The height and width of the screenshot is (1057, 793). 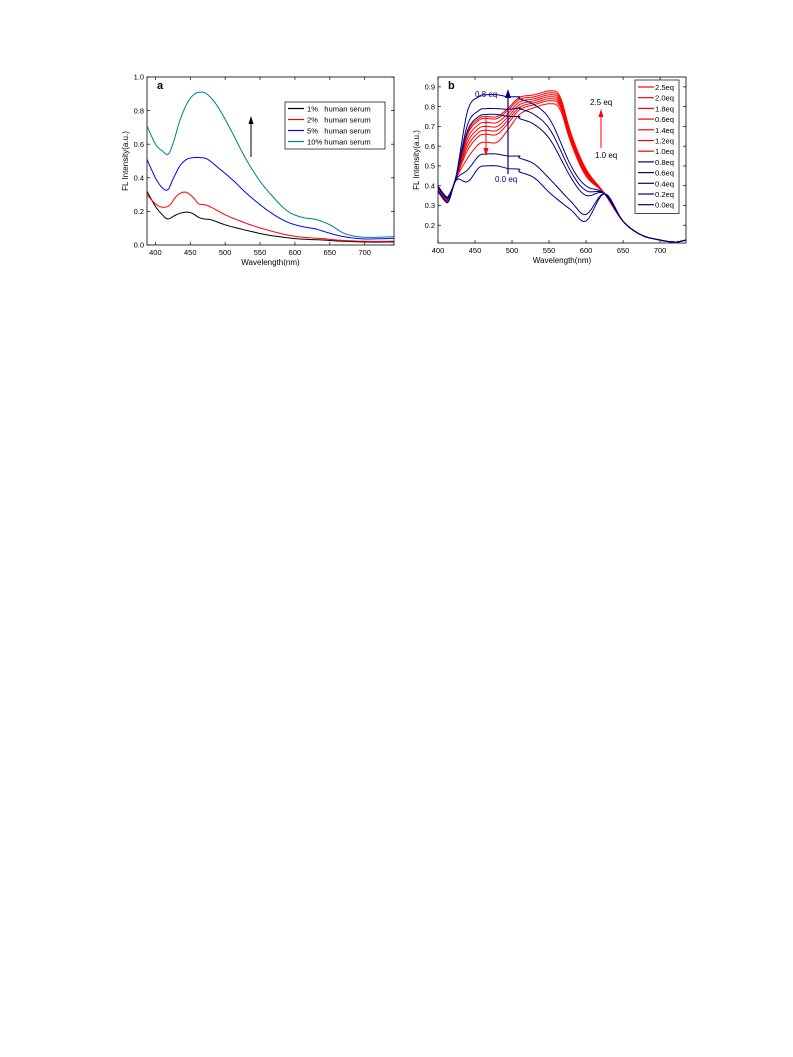 What do you see at coordinates (664, 205) in the screenshot?
I see `legend-label: 0.0eq` at bounding box center [664, 205].